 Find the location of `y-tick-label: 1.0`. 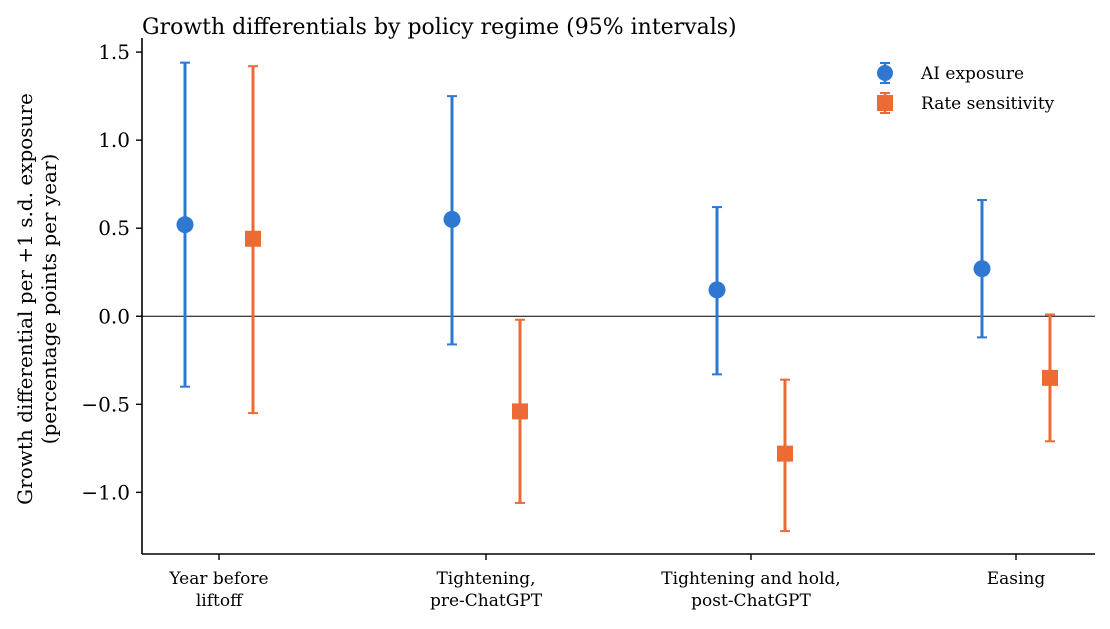

y-tick-label: 1.0 is located at coordinates (114, 140).